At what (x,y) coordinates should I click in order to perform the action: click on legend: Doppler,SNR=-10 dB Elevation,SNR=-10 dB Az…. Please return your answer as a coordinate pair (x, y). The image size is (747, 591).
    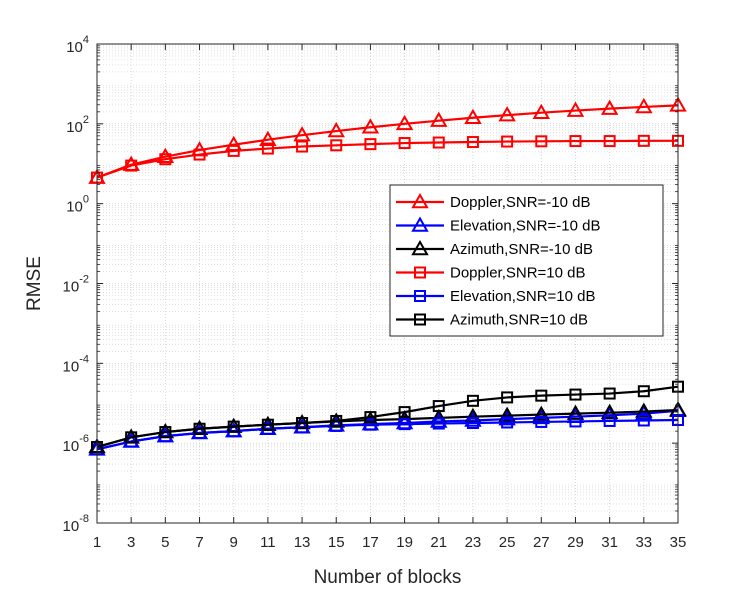
    Looking at the image, I should click on (526, 260).